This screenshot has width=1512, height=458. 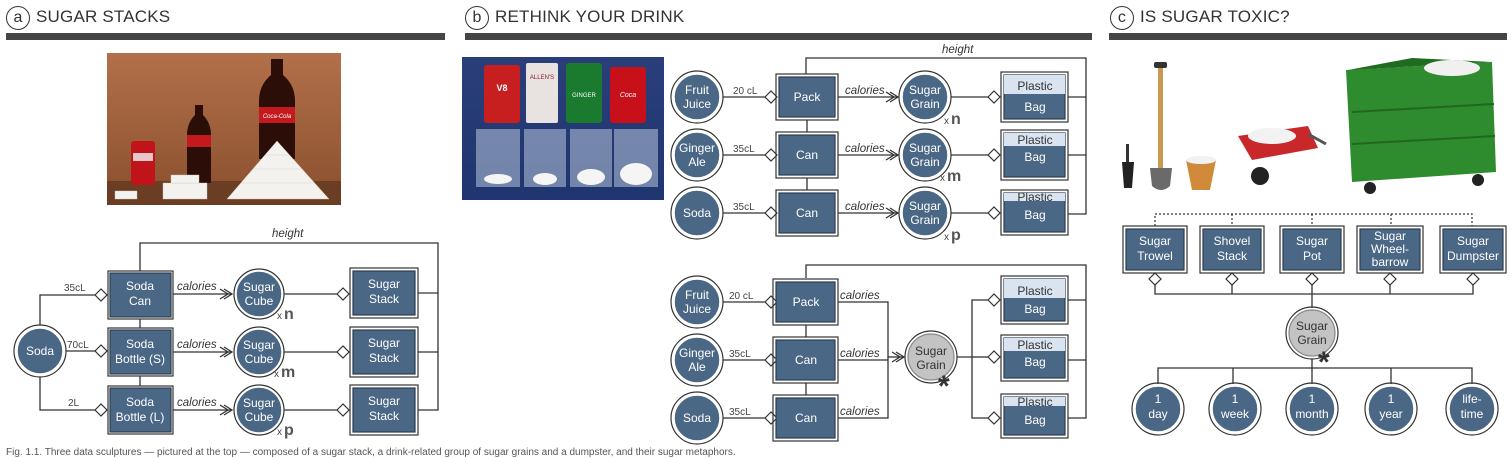 What do you see at coordinates (140, 417) in the screenshot?
I see `a-soda-bottle-l-l2: Bottle (L)` at bounding box center [140, 417].